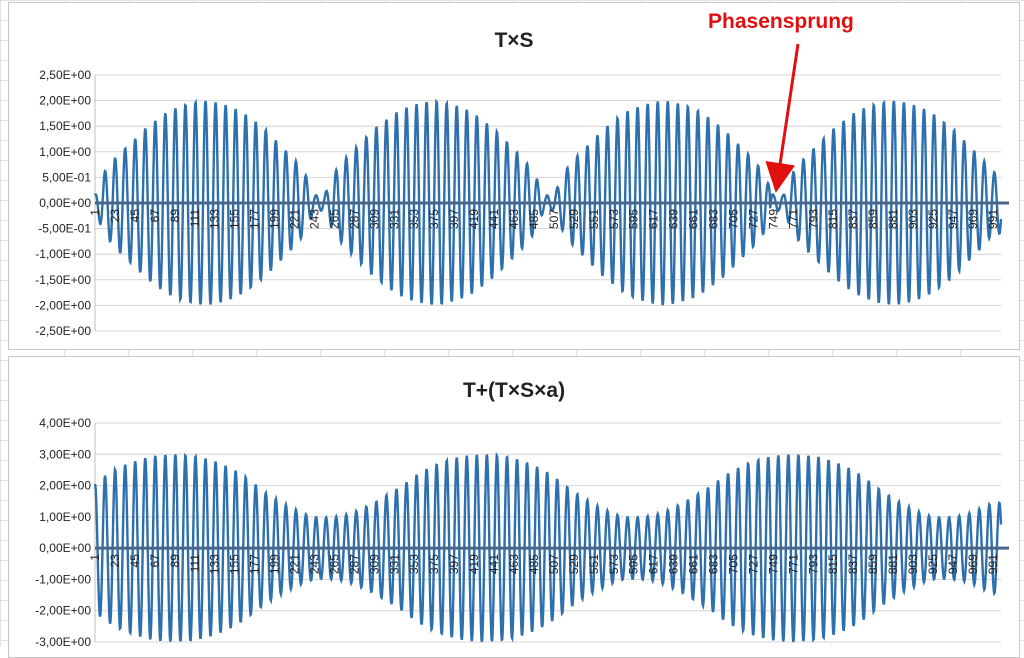 Image resolution: width=1024 pixels, height=658 pixels. Describe the element at coordinates (973, 219) in the screenshot. I see `x-tick-label: 969` at that location.